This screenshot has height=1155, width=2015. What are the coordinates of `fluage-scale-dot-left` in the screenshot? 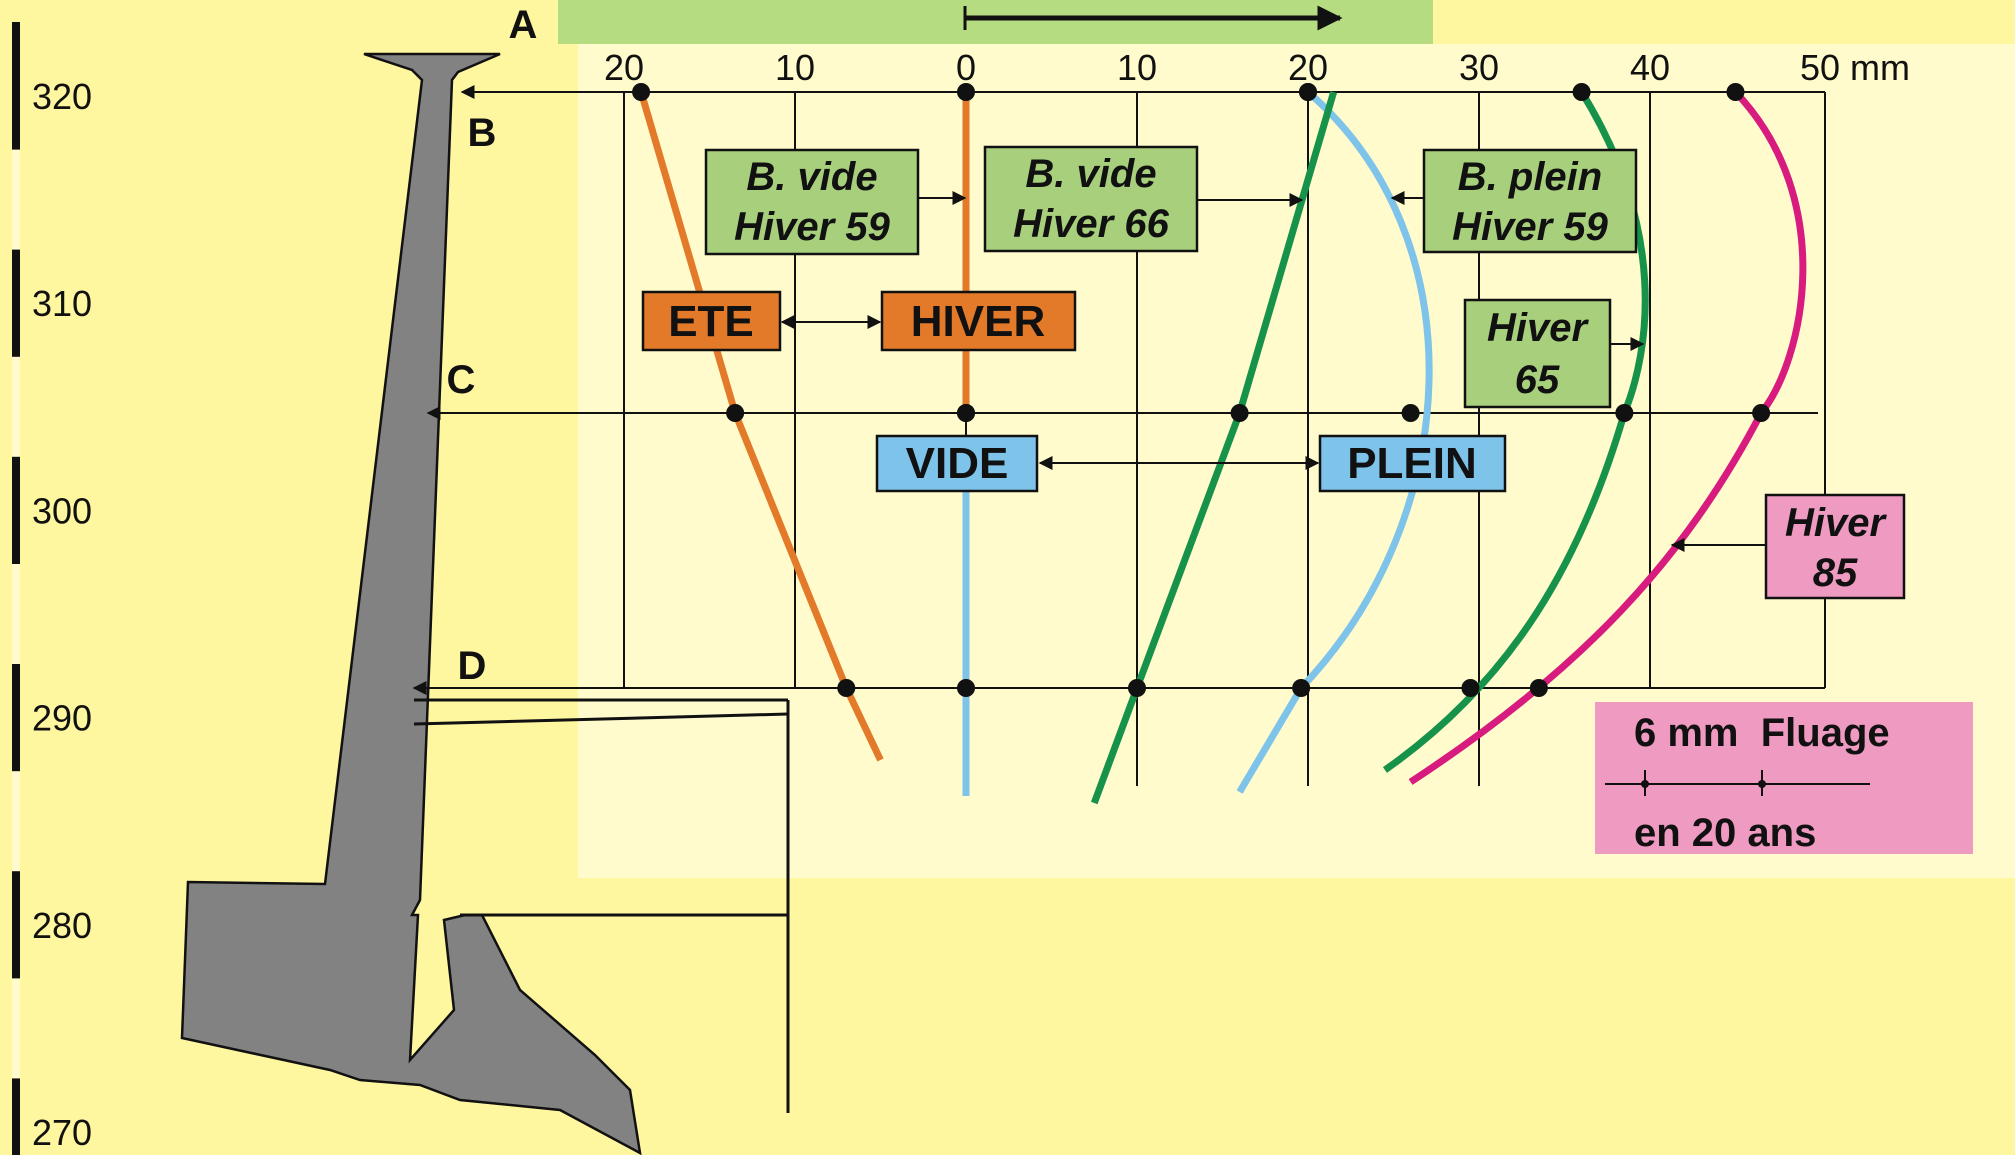 It's located at (1645, 784).